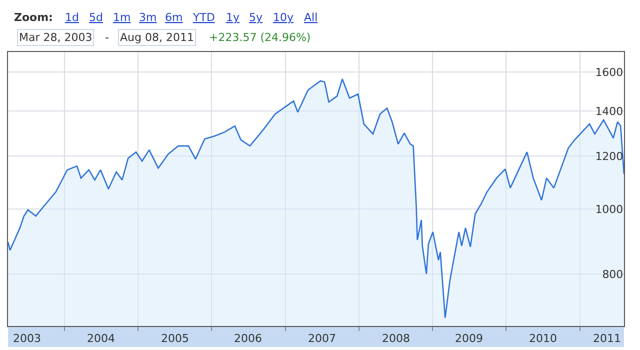 Image resolution: width=640 pixels, height=350 pixels. What do you see at coordinates (613, 274) in the screenshot?
I see `y-tick-label: 800` at bounding box center [613, 274].